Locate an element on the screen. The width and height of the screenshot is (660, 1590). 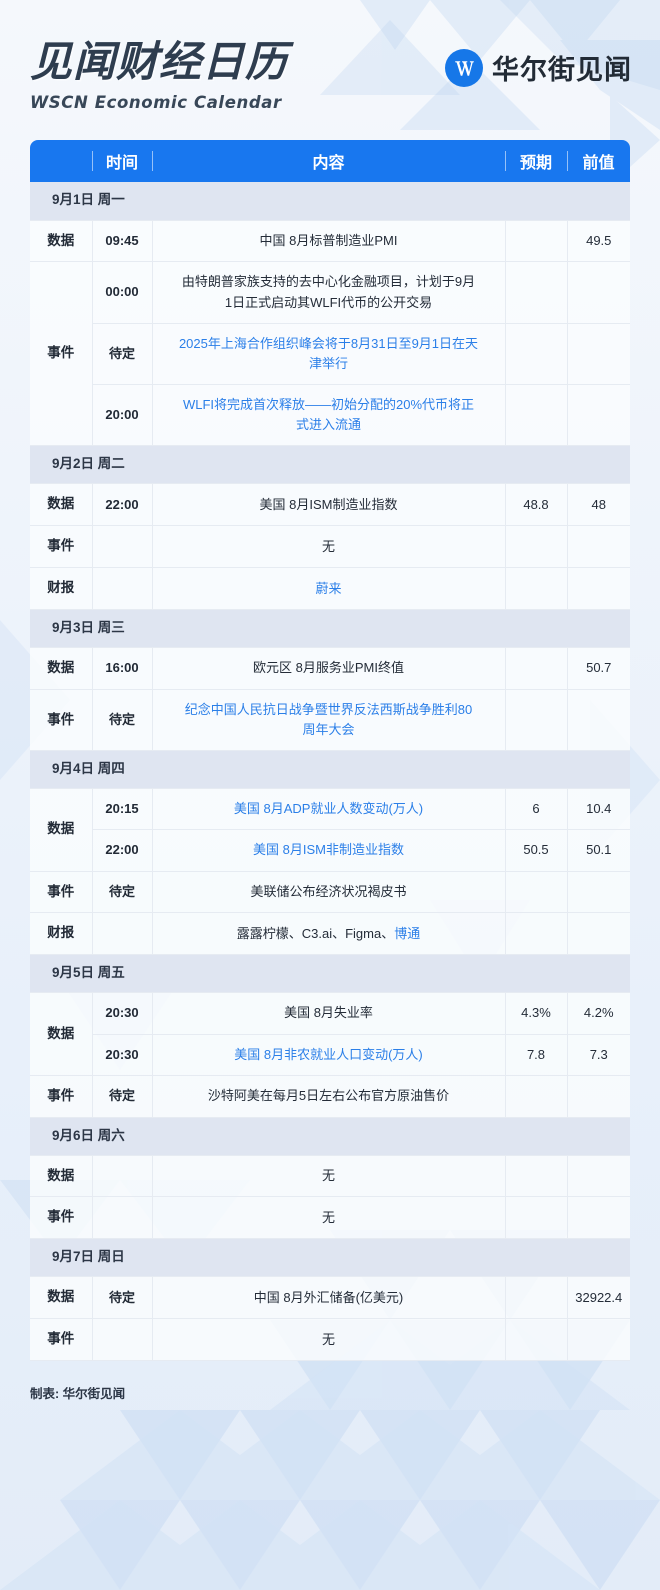
row-previous: 10.4 is located at coordinates (598, 809).